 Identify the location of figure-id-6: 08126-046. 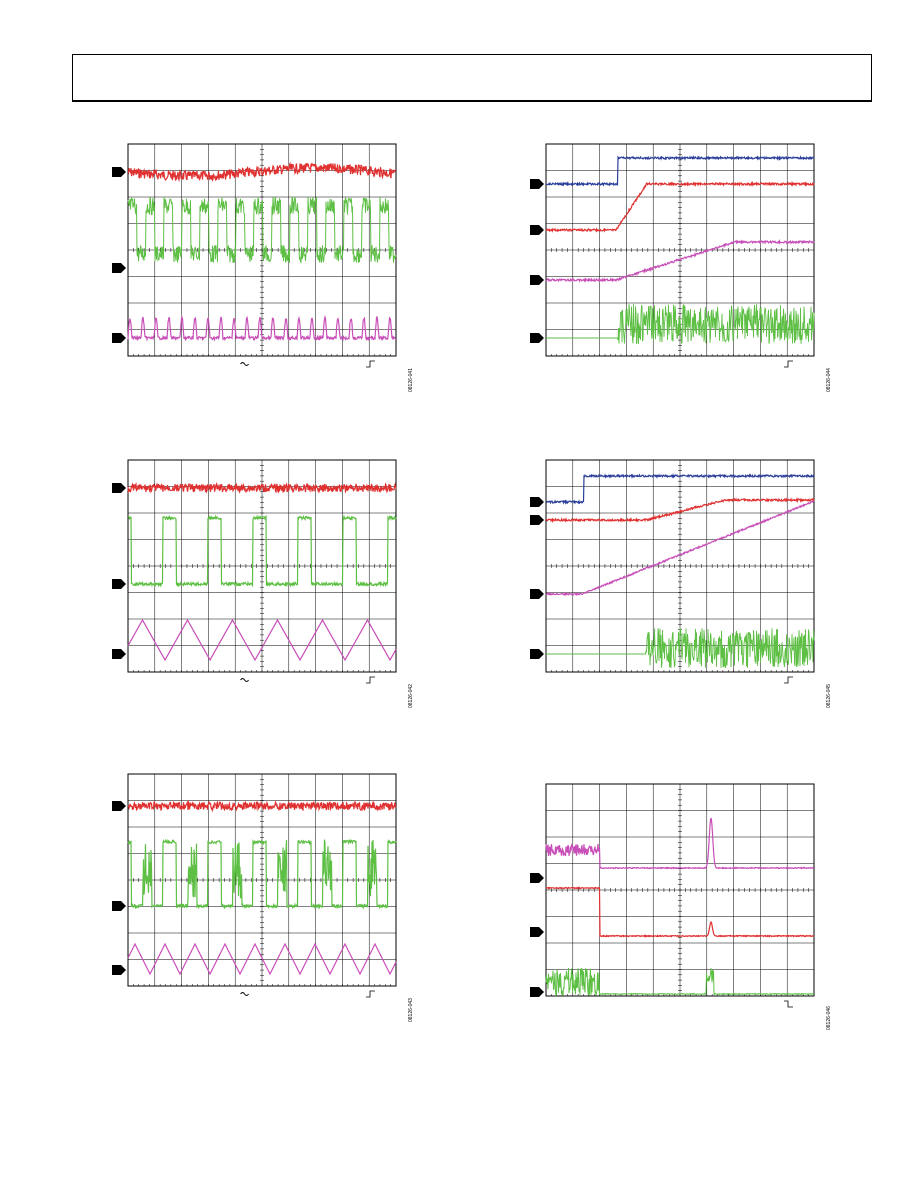
(829, 1018).